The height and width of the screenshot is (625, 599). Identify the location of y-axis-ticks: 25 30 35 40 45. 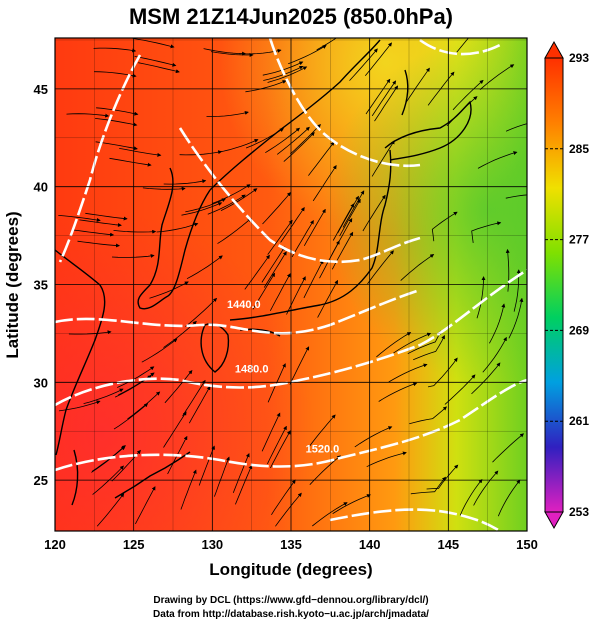
(41, 285).